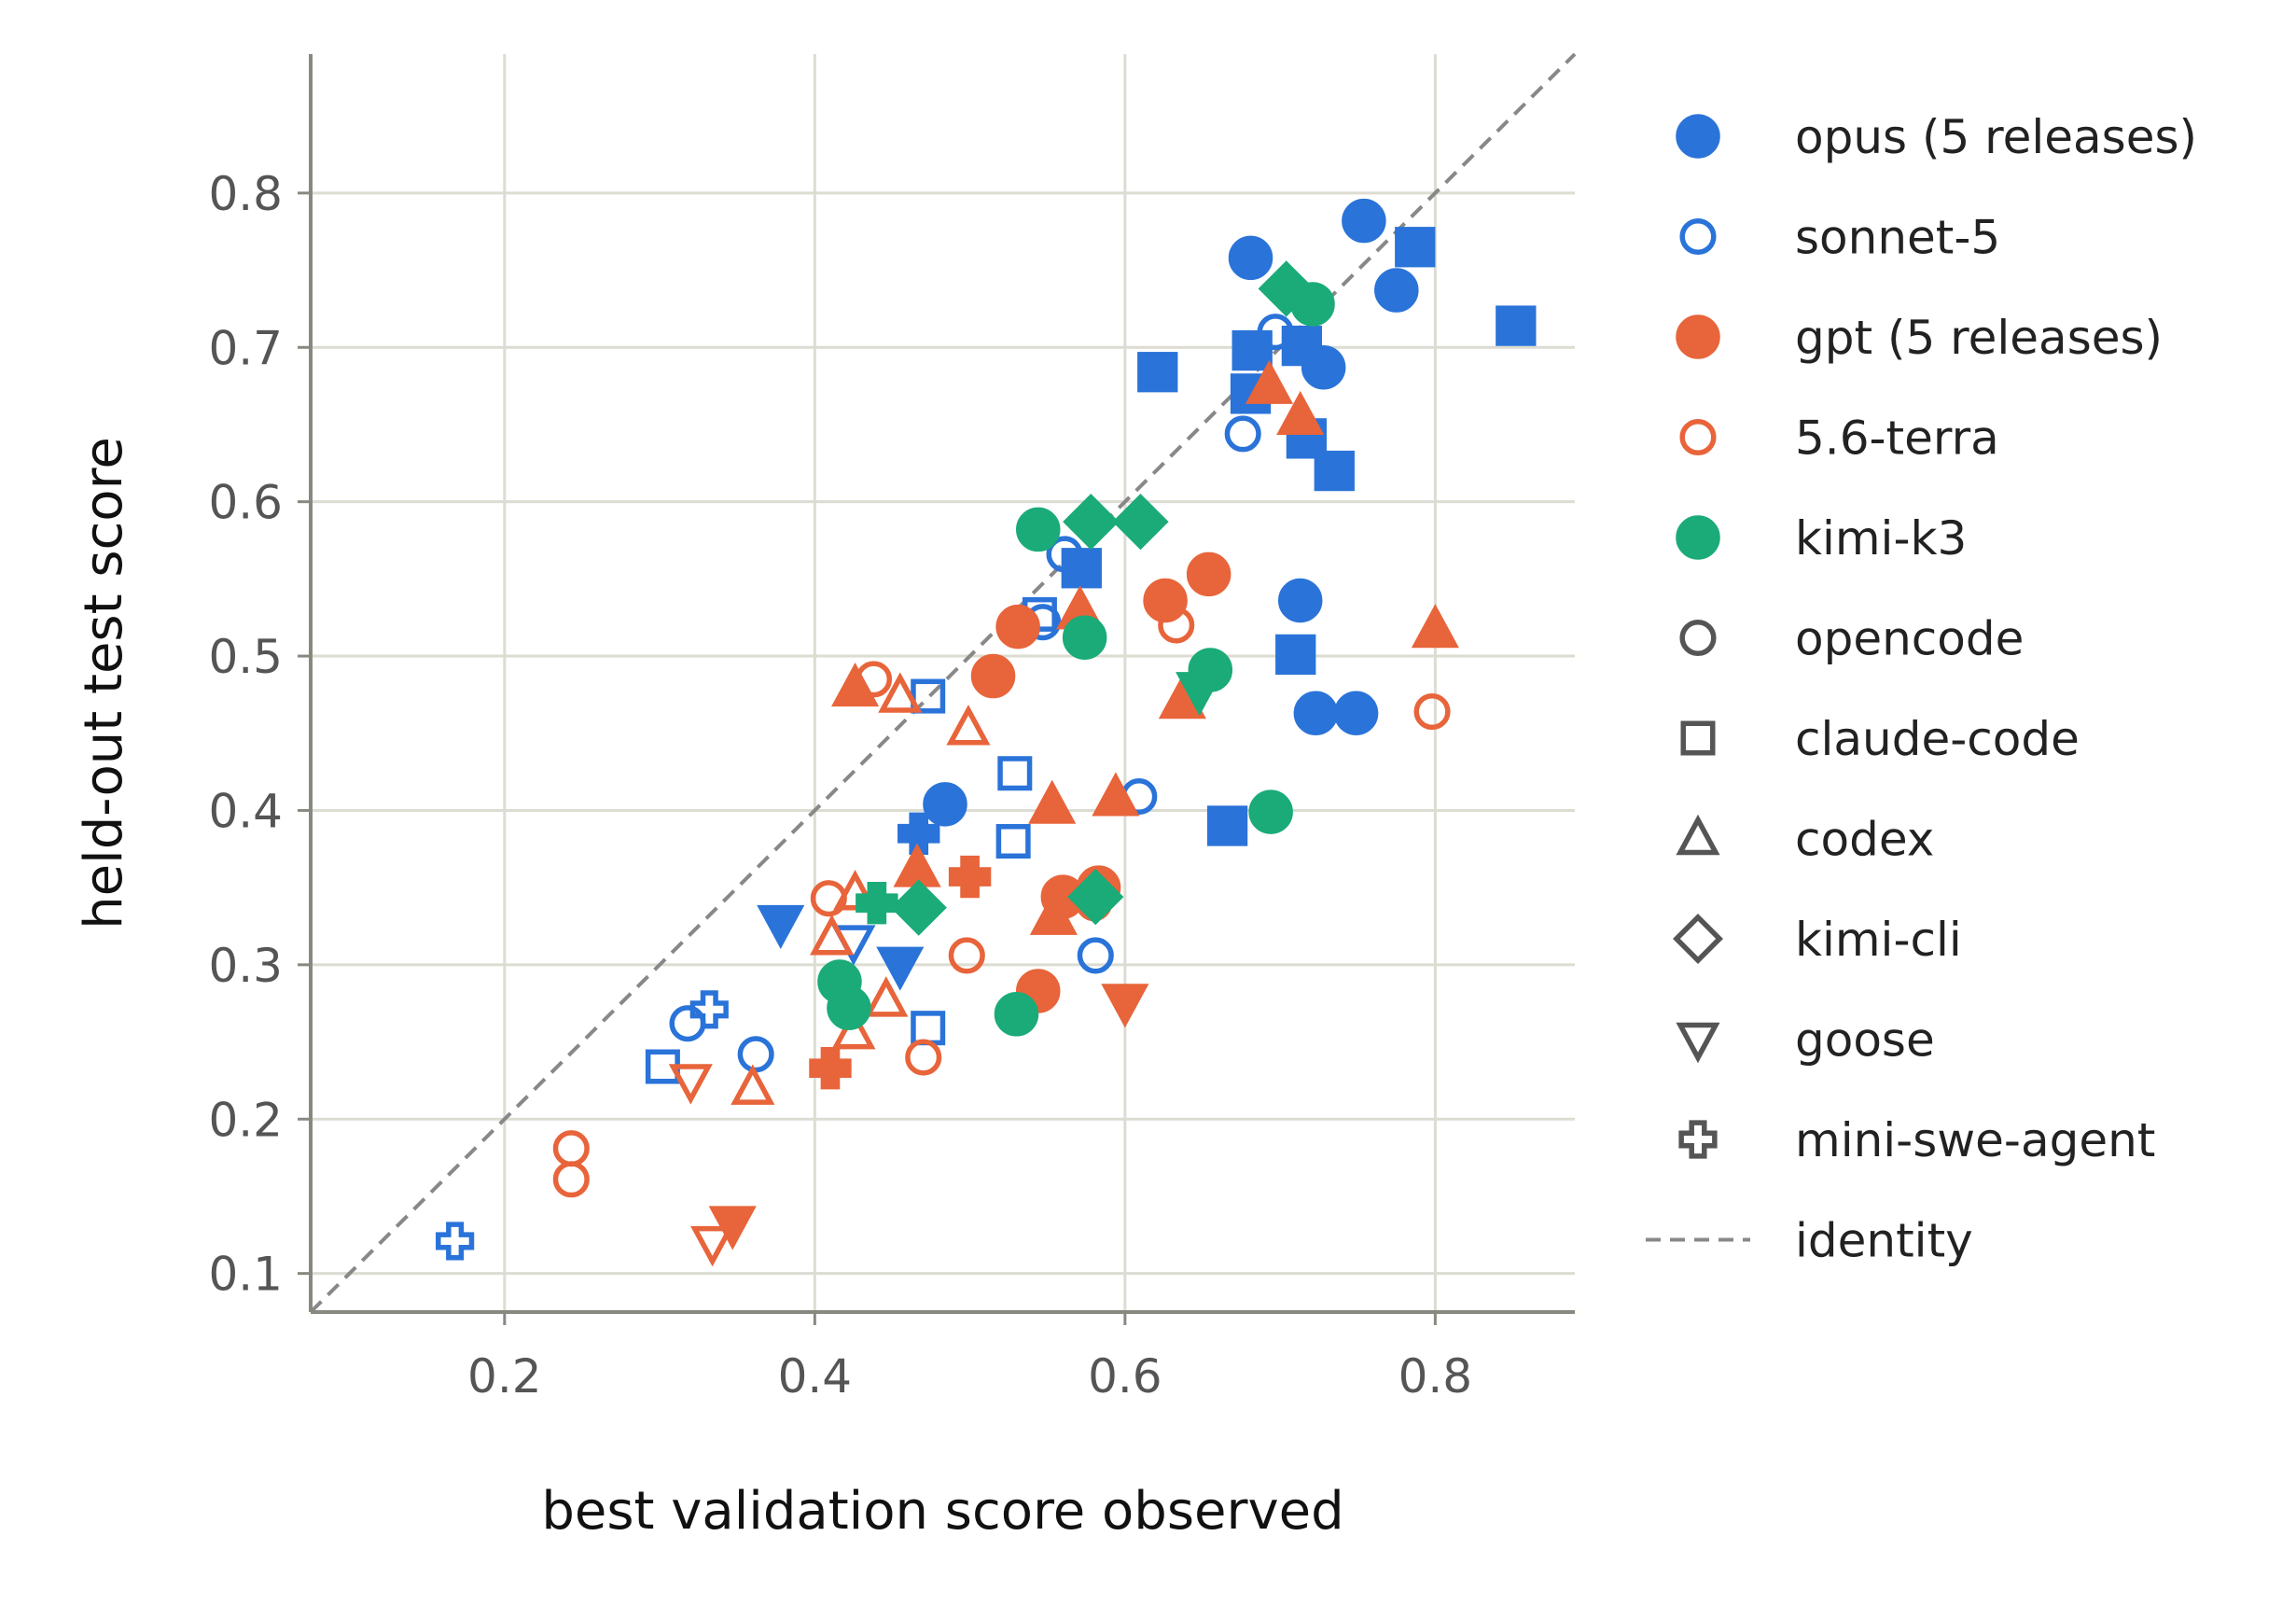 Image resolution: width=2296 pixels, height=1606 pixels. I want to click on legend-label: claude-code, so click(1937, 739).